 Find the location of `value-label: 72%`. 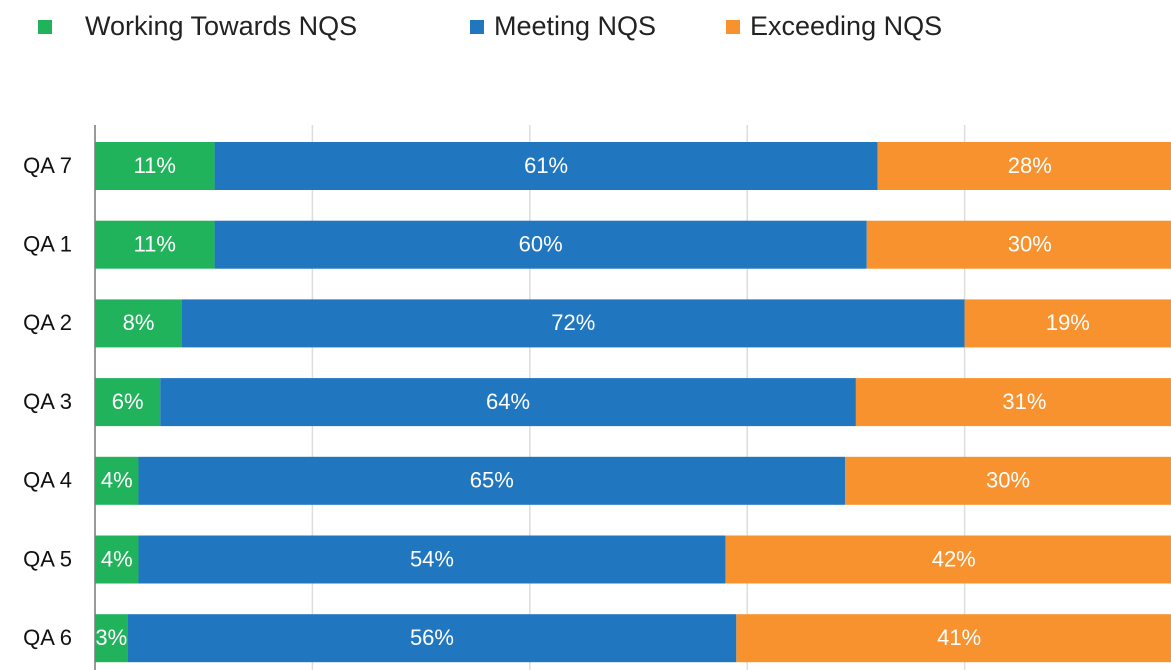

value-label: 72% is located at coordinates (573, 322).